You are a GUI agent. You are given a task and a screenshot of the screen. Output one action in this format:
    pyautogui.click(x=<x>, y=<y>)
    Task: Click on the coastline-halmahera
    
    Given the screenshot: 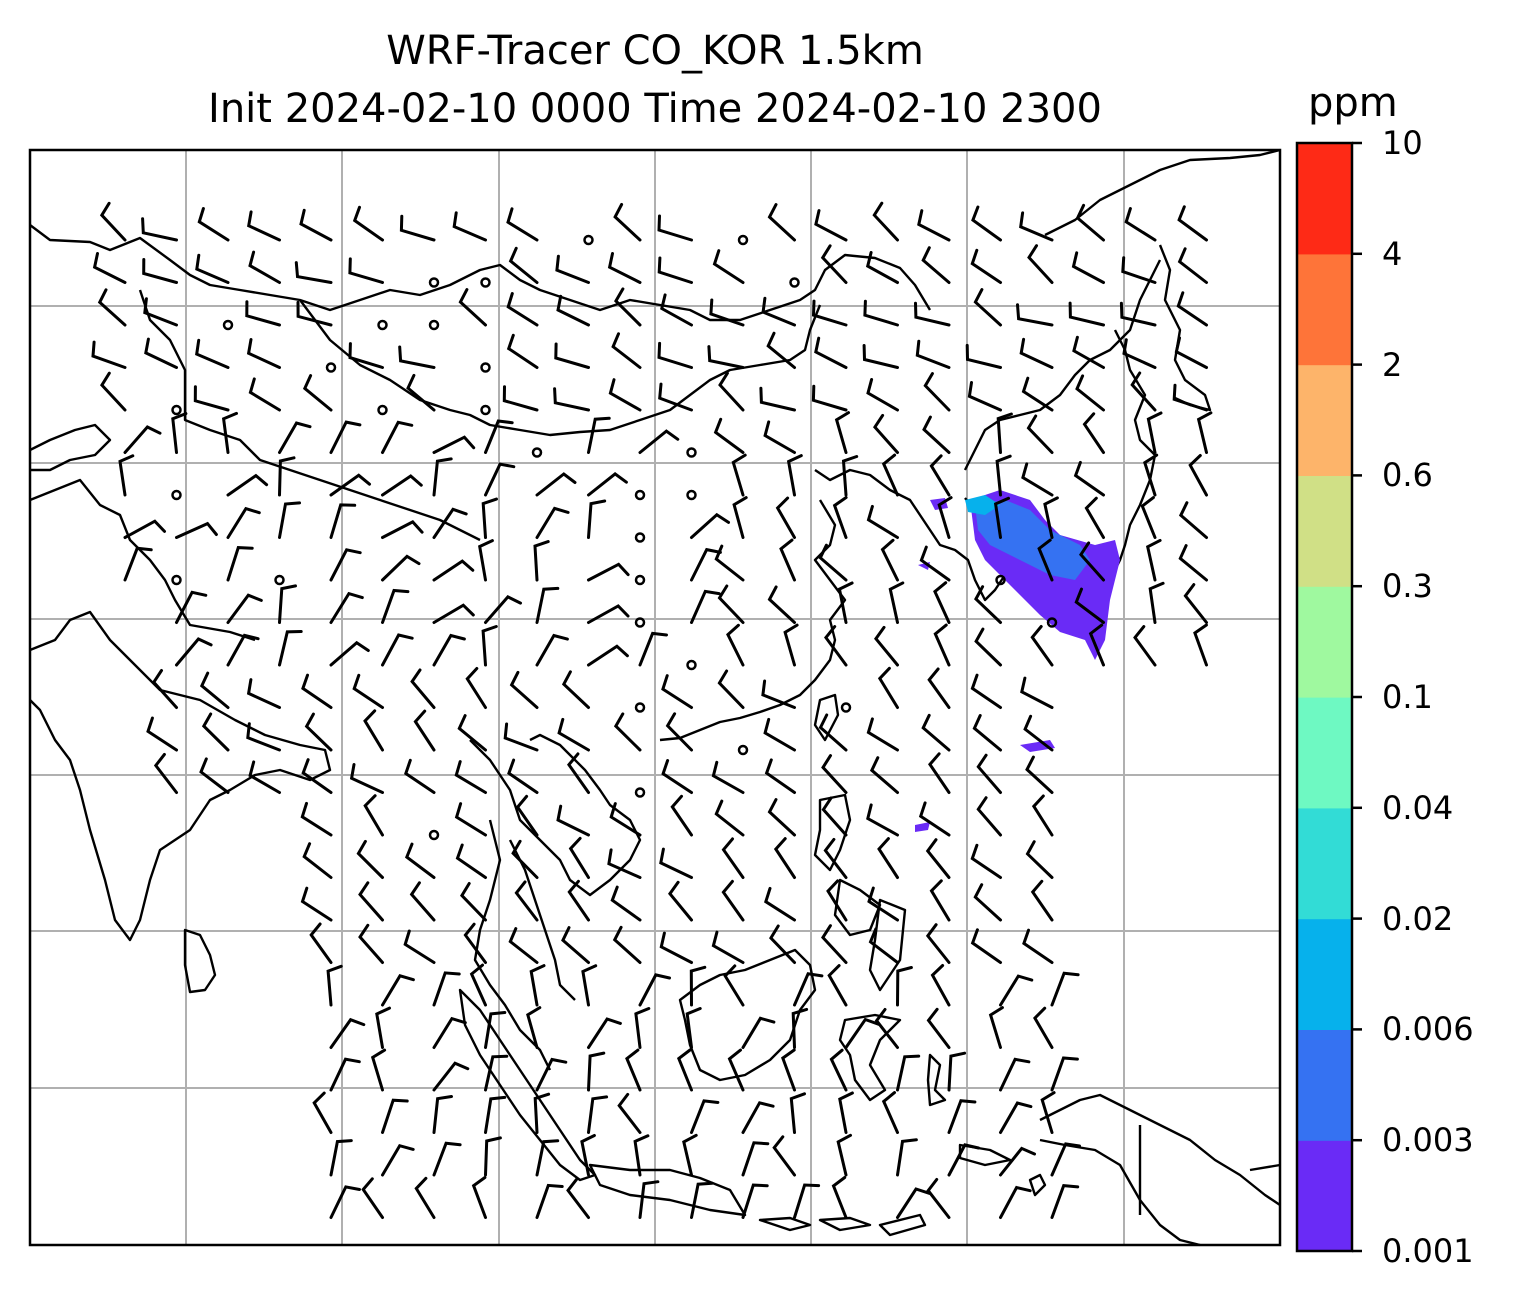 What is the action you would take?
    pyautogui.click(x=936, y=1080)
    